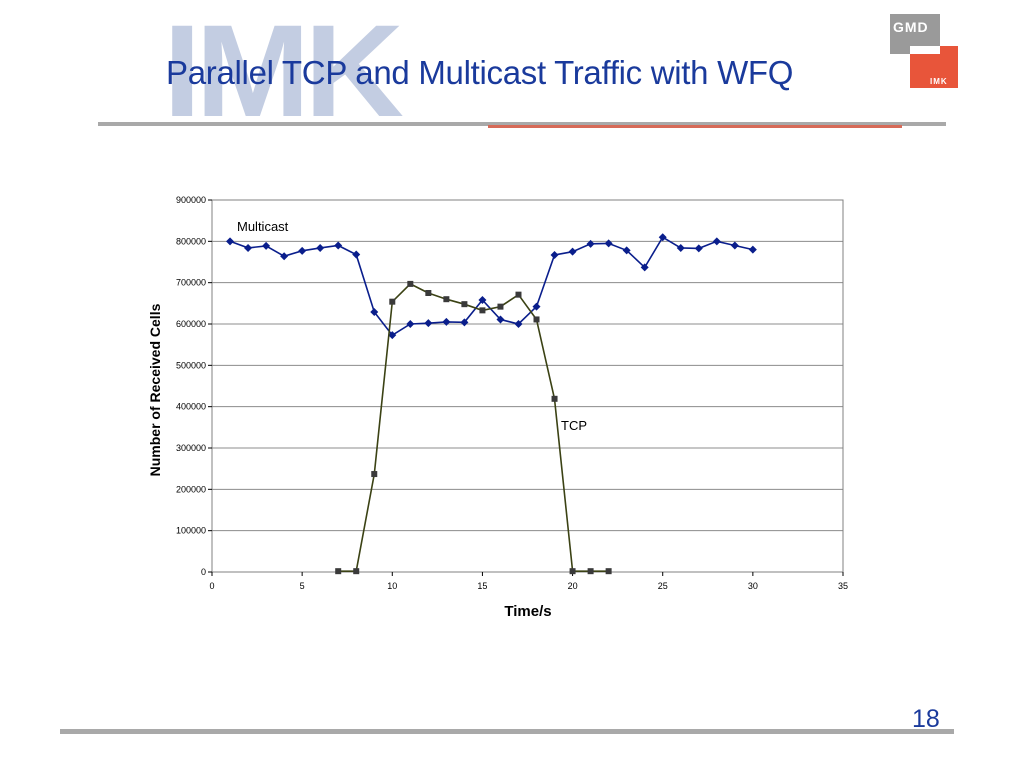 This screenshot has height=768, width=1024. I want to click on logo-top-text: GMD, so click(911, 27).